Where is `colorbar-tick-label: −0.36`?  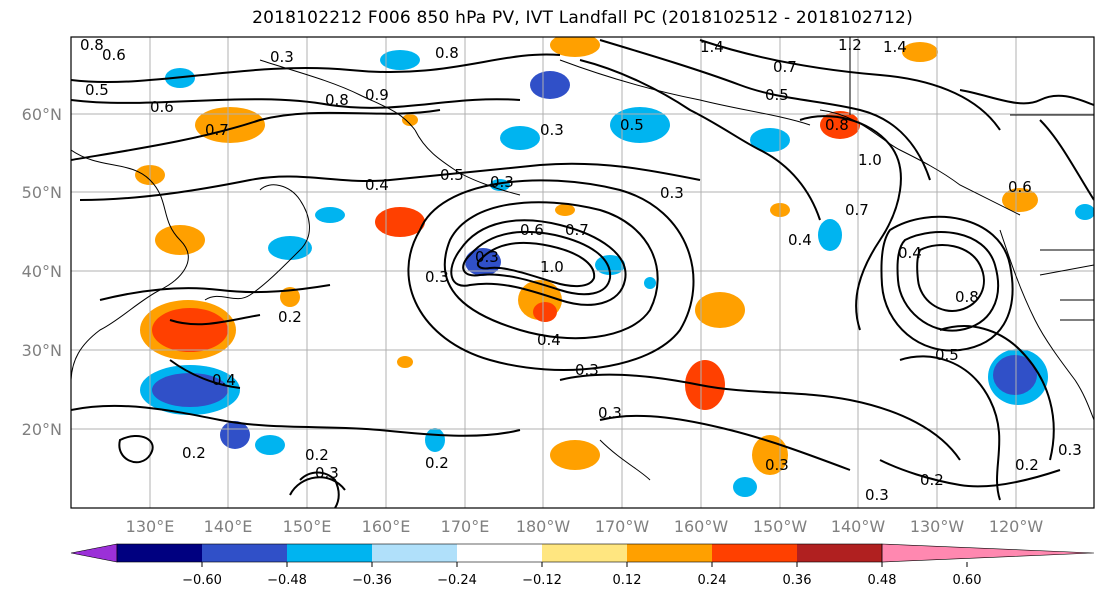
colorbar-tick-label: −0.36 is located at coordinates (372, 580).